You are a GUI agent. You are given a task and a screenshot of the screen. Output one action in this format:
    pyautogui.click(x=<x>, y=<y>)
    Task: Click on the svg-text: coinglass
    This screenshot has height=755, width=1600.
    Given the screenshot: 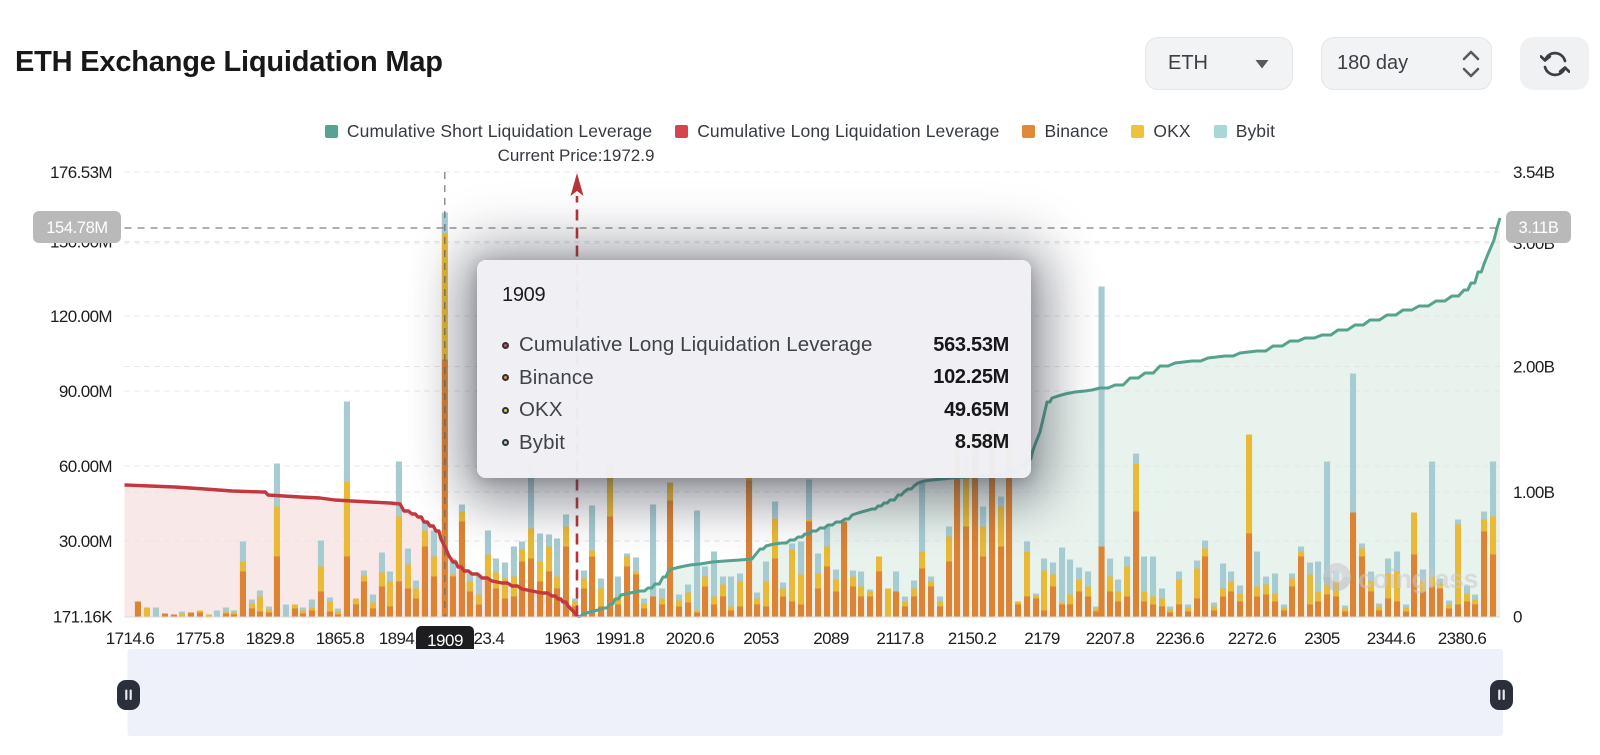 What is the action you would take?
    pyautogui.click(x=1418, y=579)
    